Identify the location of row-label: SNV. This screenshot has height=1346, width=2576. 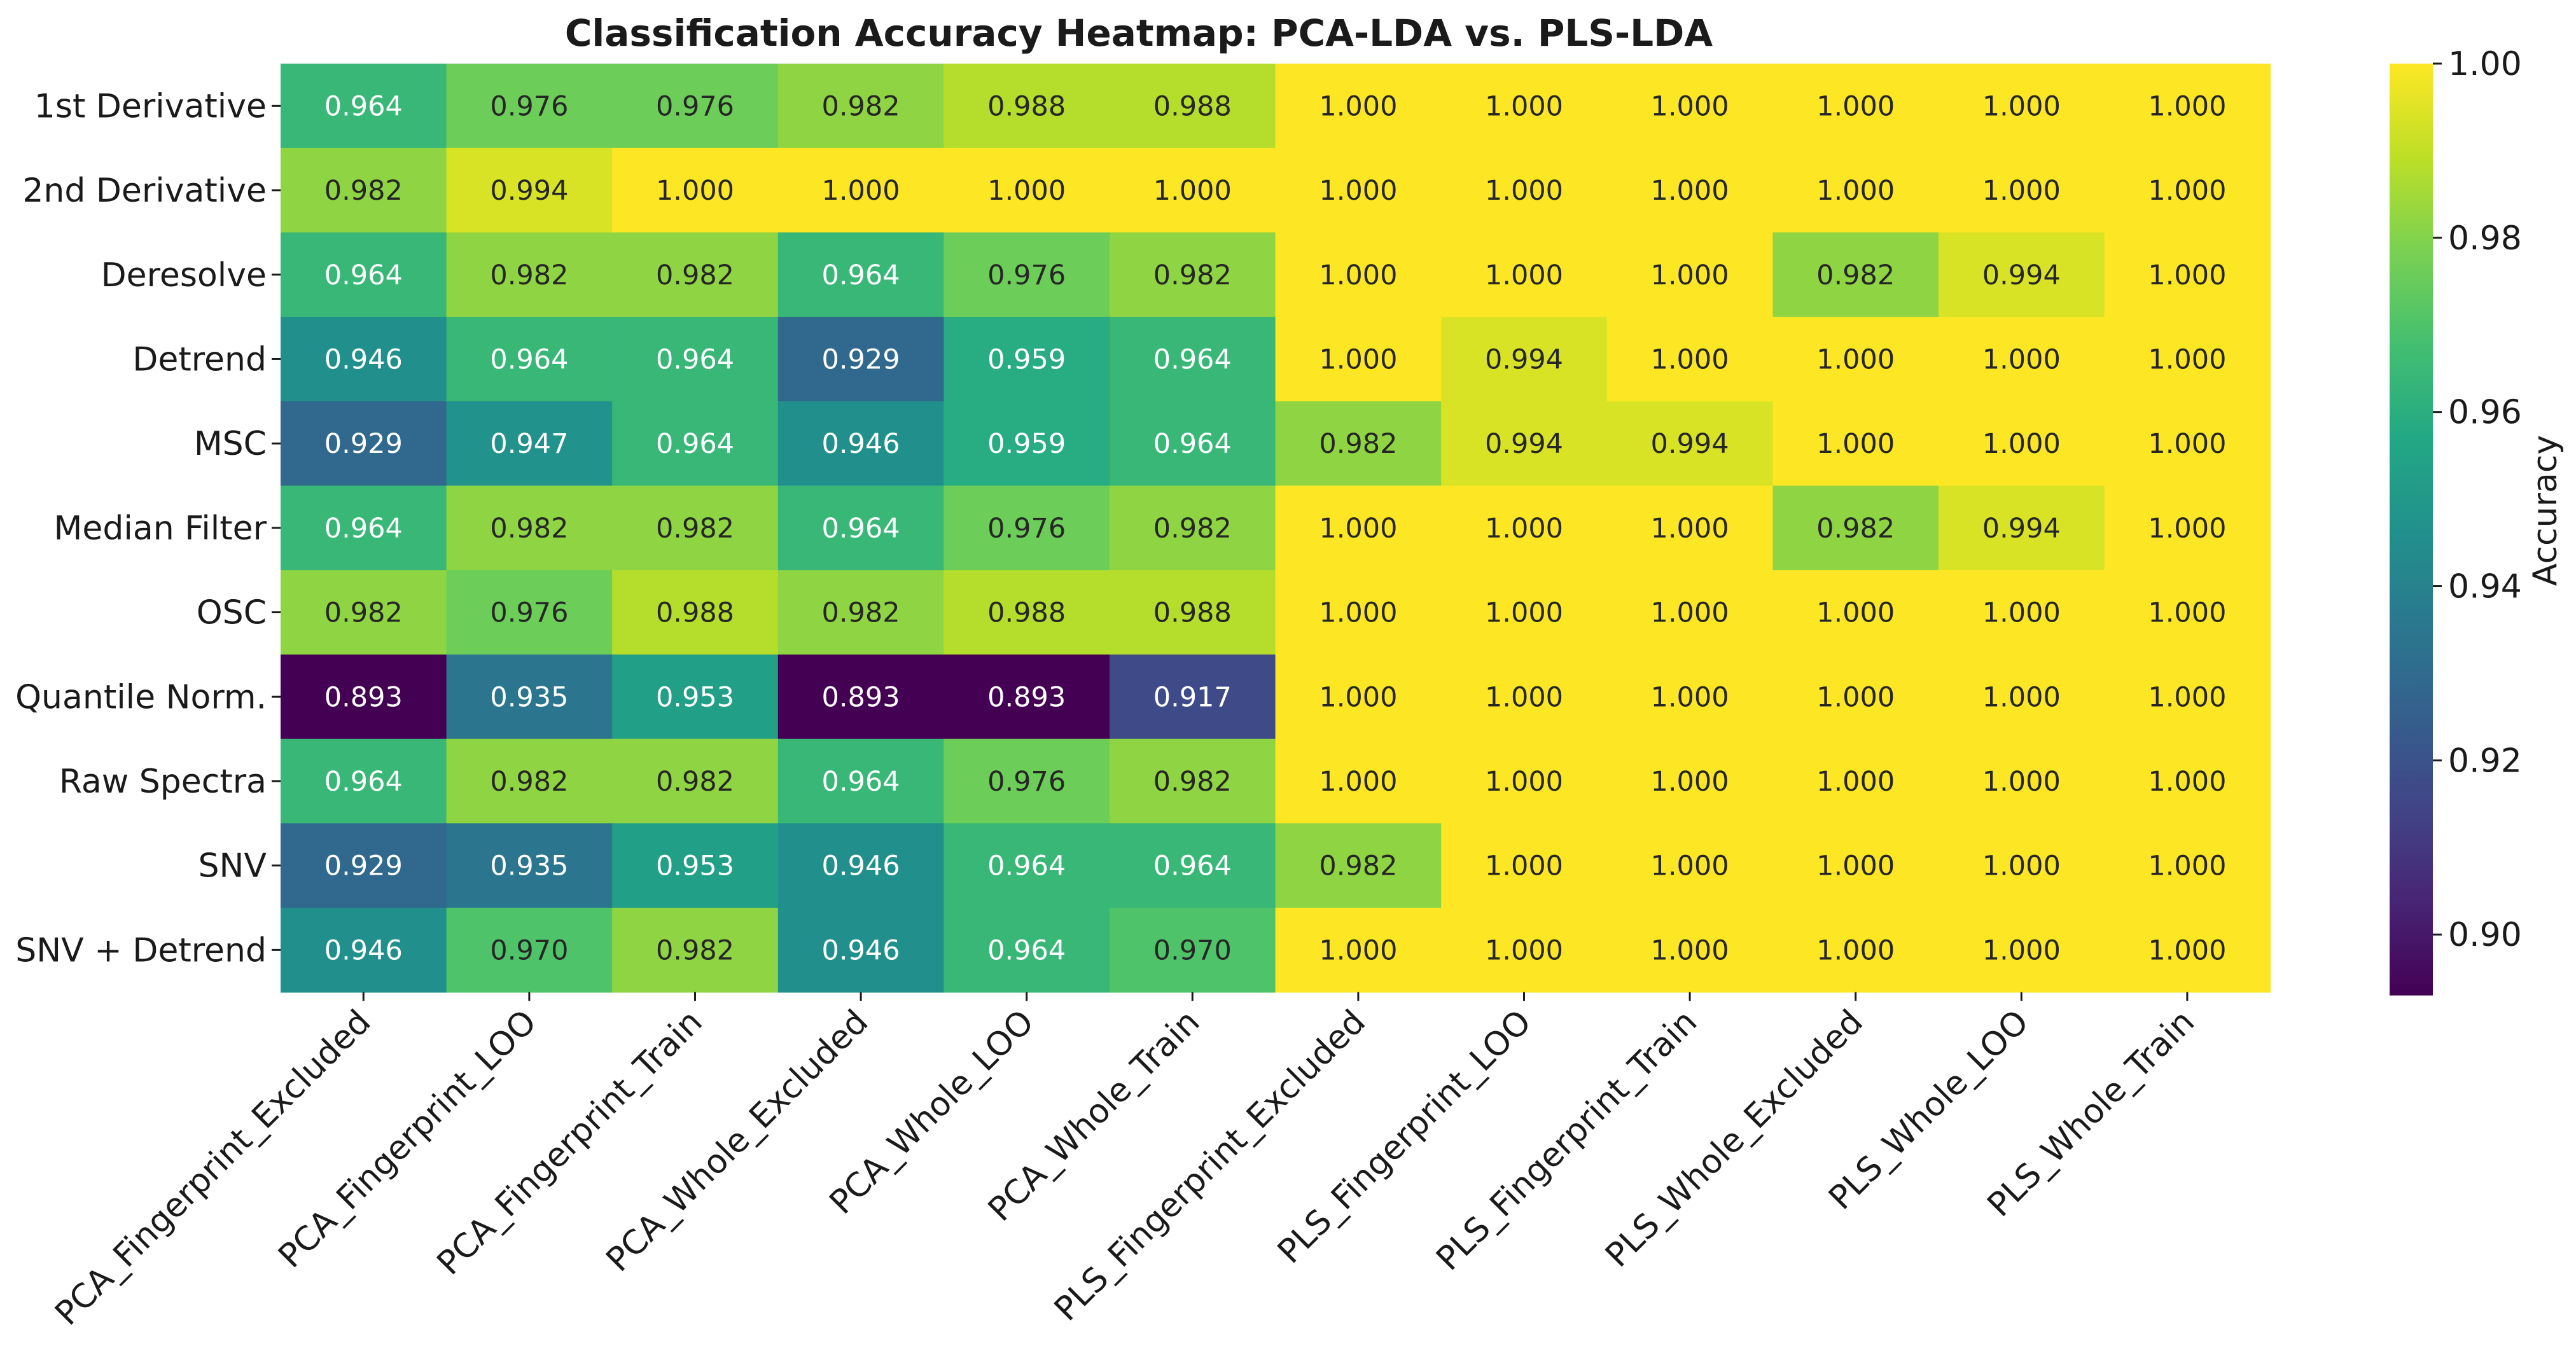
(233, 866).